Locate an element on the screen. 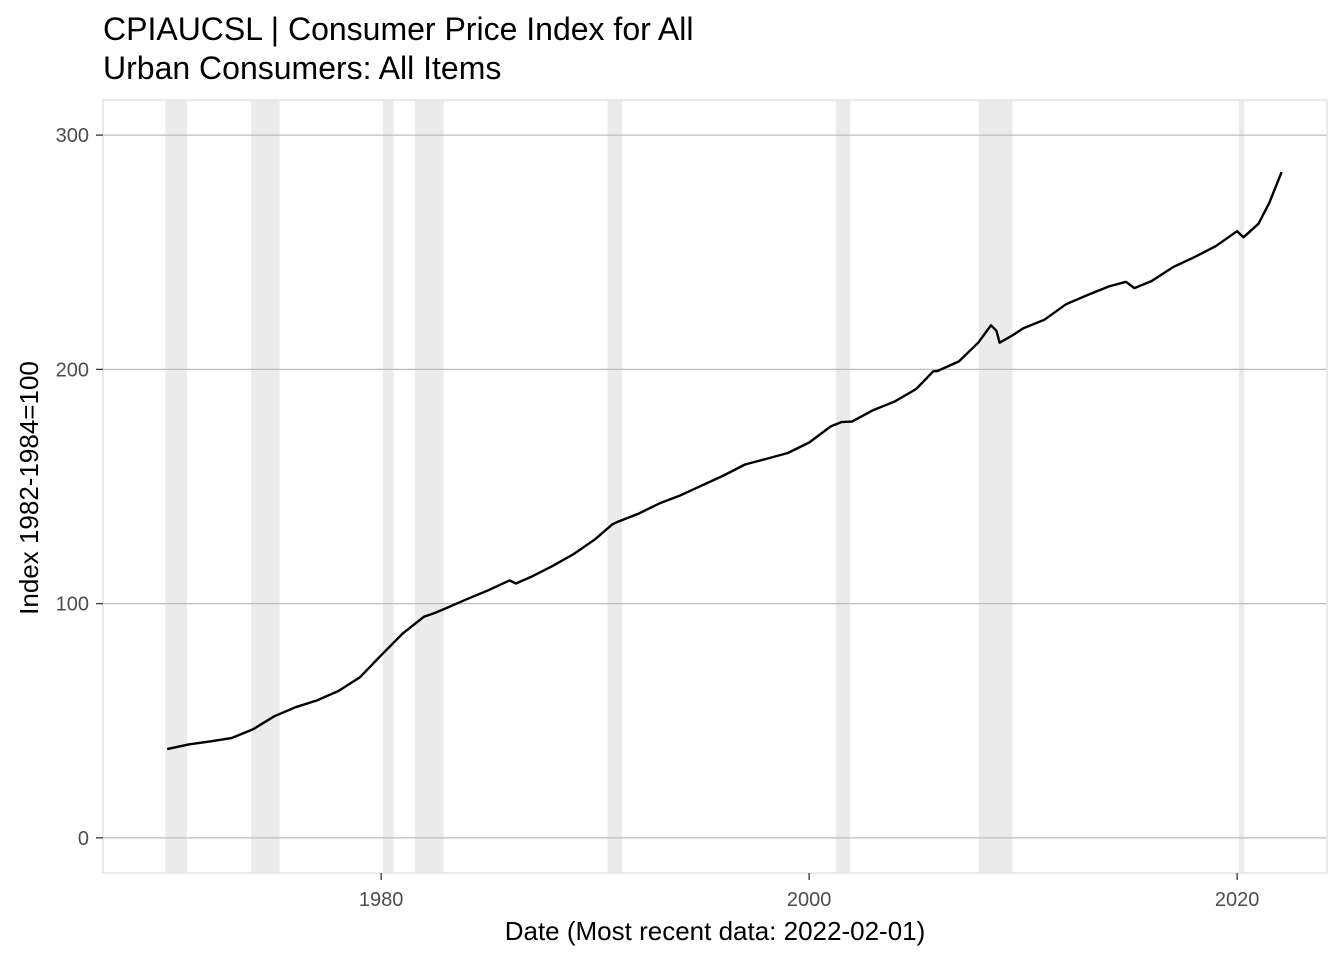 The image size is (1344, 960). x-axis-label: Date (Most recent data: 2022-02-01) is located at coordinates (715, 931).